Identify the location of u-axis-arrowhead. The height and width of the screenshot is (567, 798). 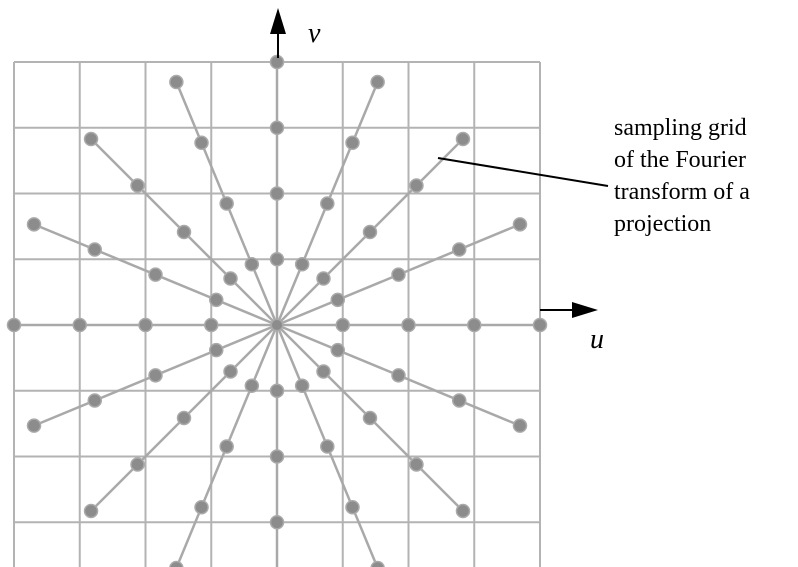
(585, 310).